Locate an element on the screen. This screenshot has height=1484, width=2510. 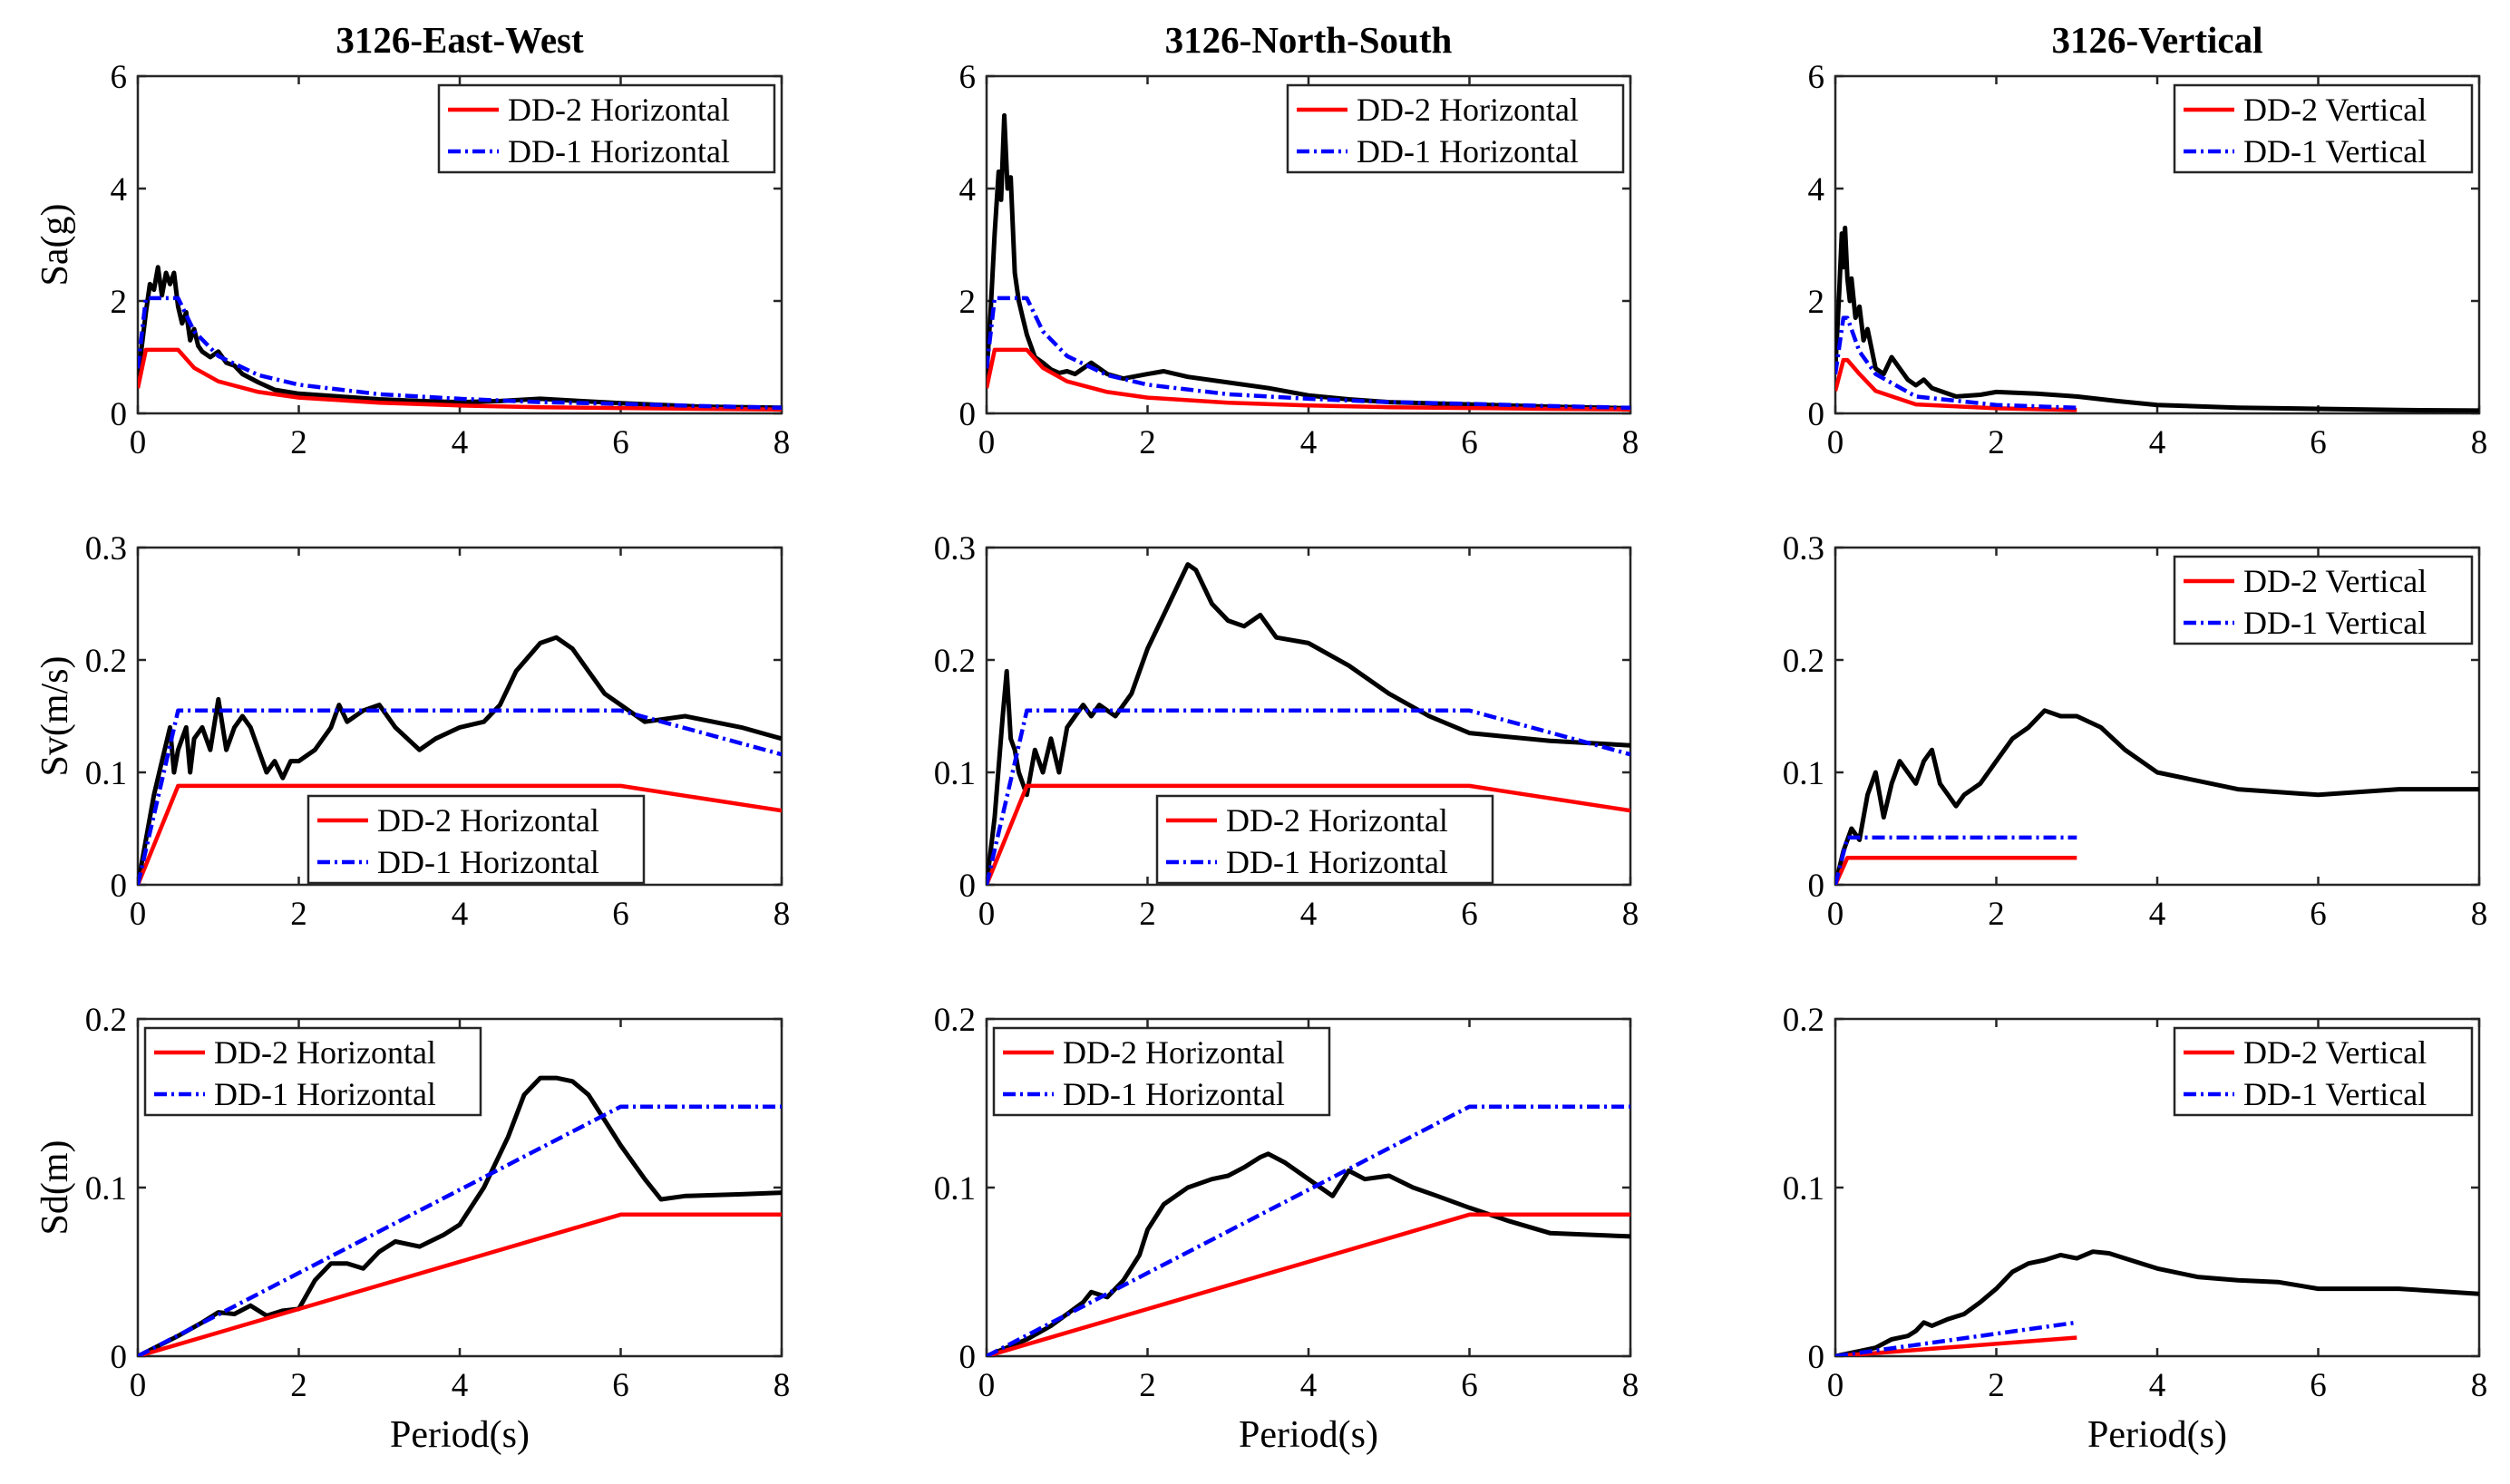
y-axis-label: Sa(g) is located at coordinates (55, 245).